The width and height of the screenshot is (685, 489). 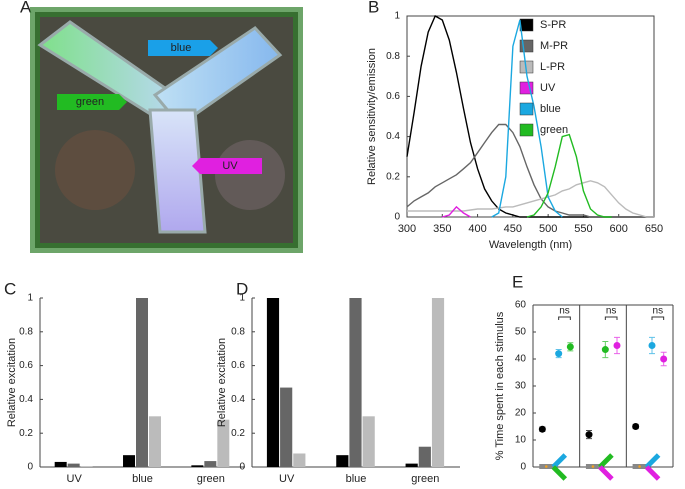 I want to click on legend-label: UV, so click(x=548, y=88).